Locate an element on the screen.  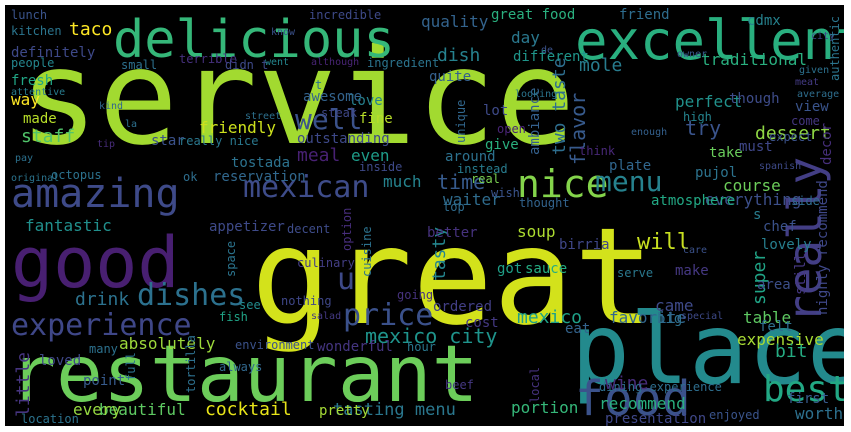
word-everything: everything is located at coordinates (753, 199).